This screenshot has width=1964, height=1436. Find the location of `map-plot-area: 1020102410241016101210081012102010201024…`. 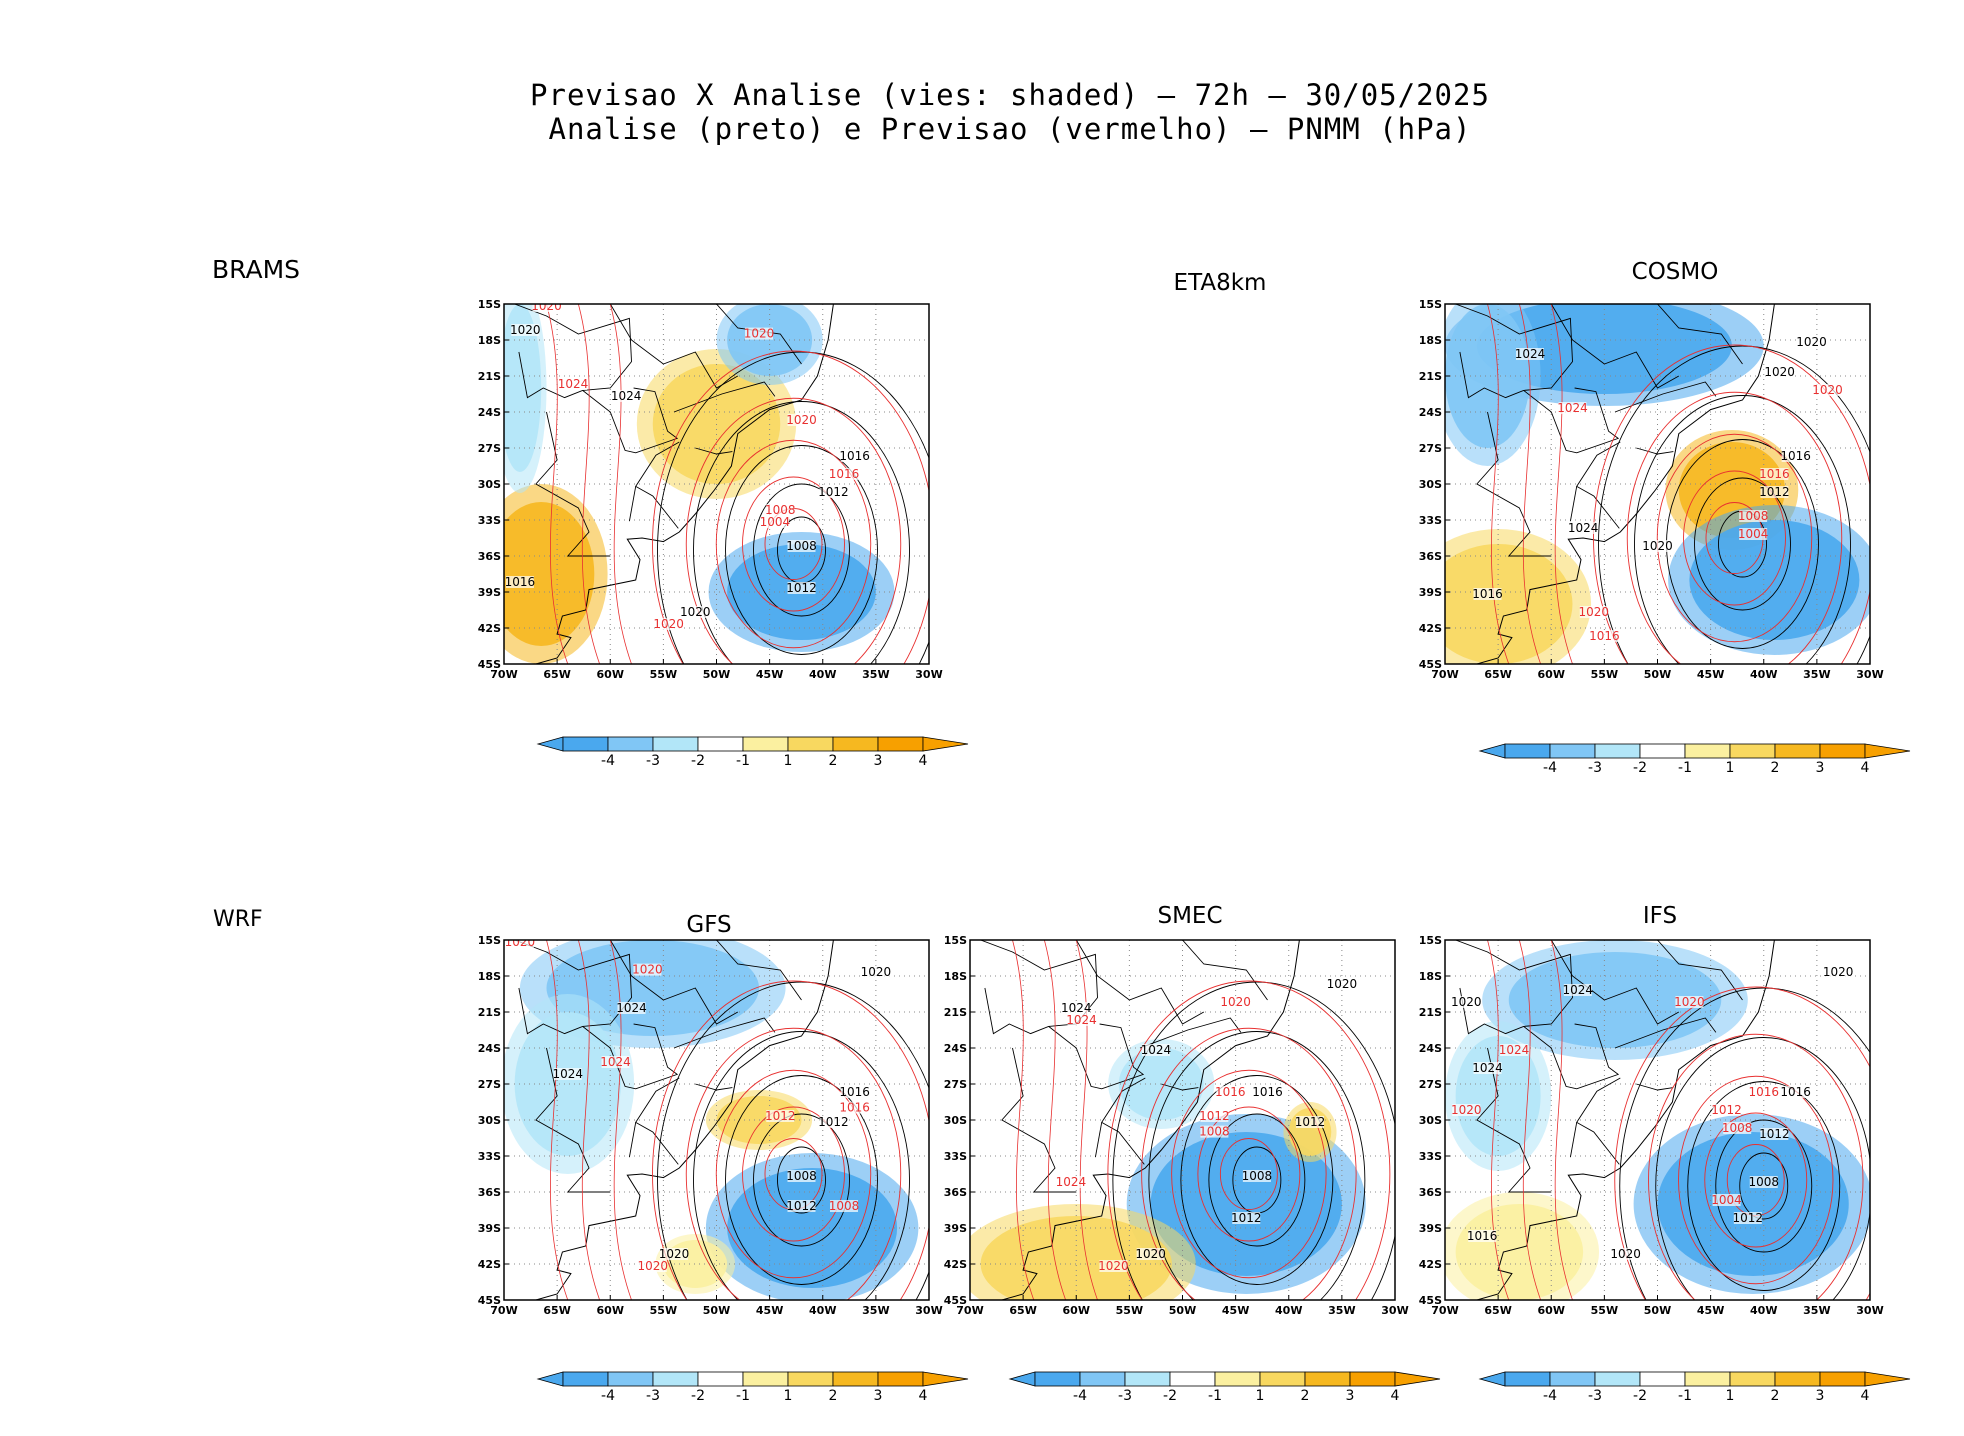

map-plot-area: 1020102410241016101210081012102010201024… is located at coordinates (1182, 1120).